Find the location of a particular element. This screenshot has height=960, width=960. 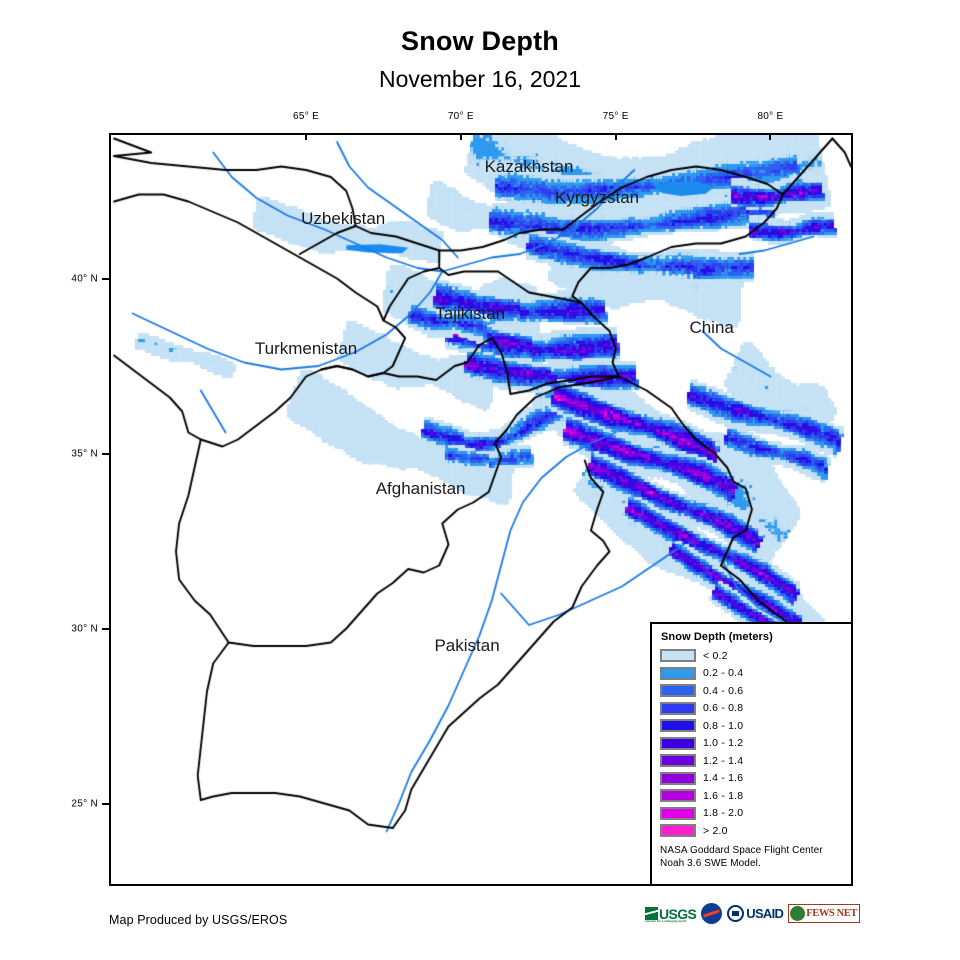

legend-row: 1.2 - 1.4 is located at coordinates (751, 761).